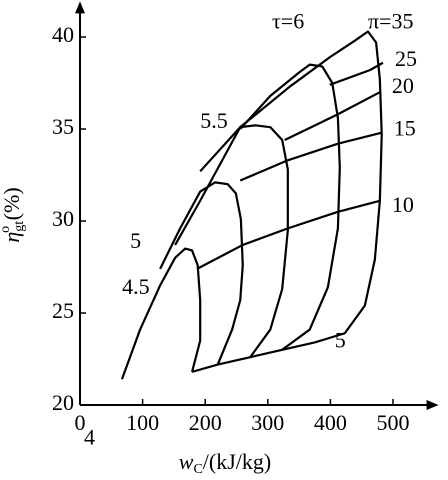  I want to click on curve-label: 20, so click(403, 85).